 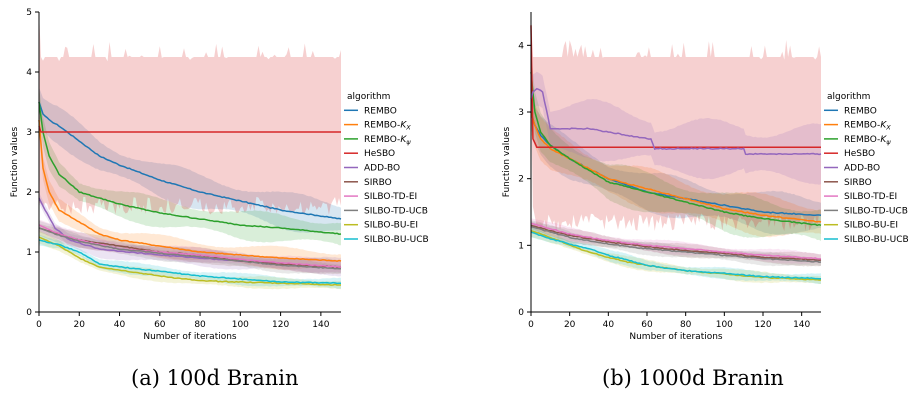 What do you see at coordinates (29, 13) in the screenshot?
I see `y-tick-label: 5` at bounding box center [29, 13].